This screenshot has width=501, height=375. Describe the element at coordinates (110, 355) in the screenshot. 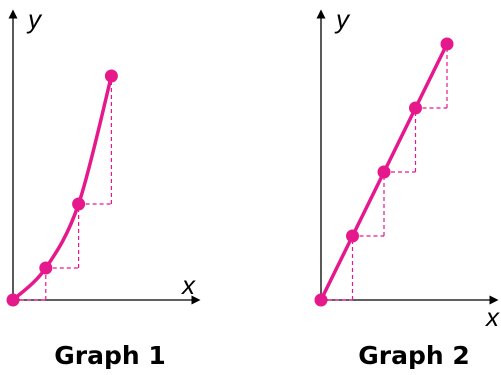

I see `graph-1-title: Graph 1` at that location.